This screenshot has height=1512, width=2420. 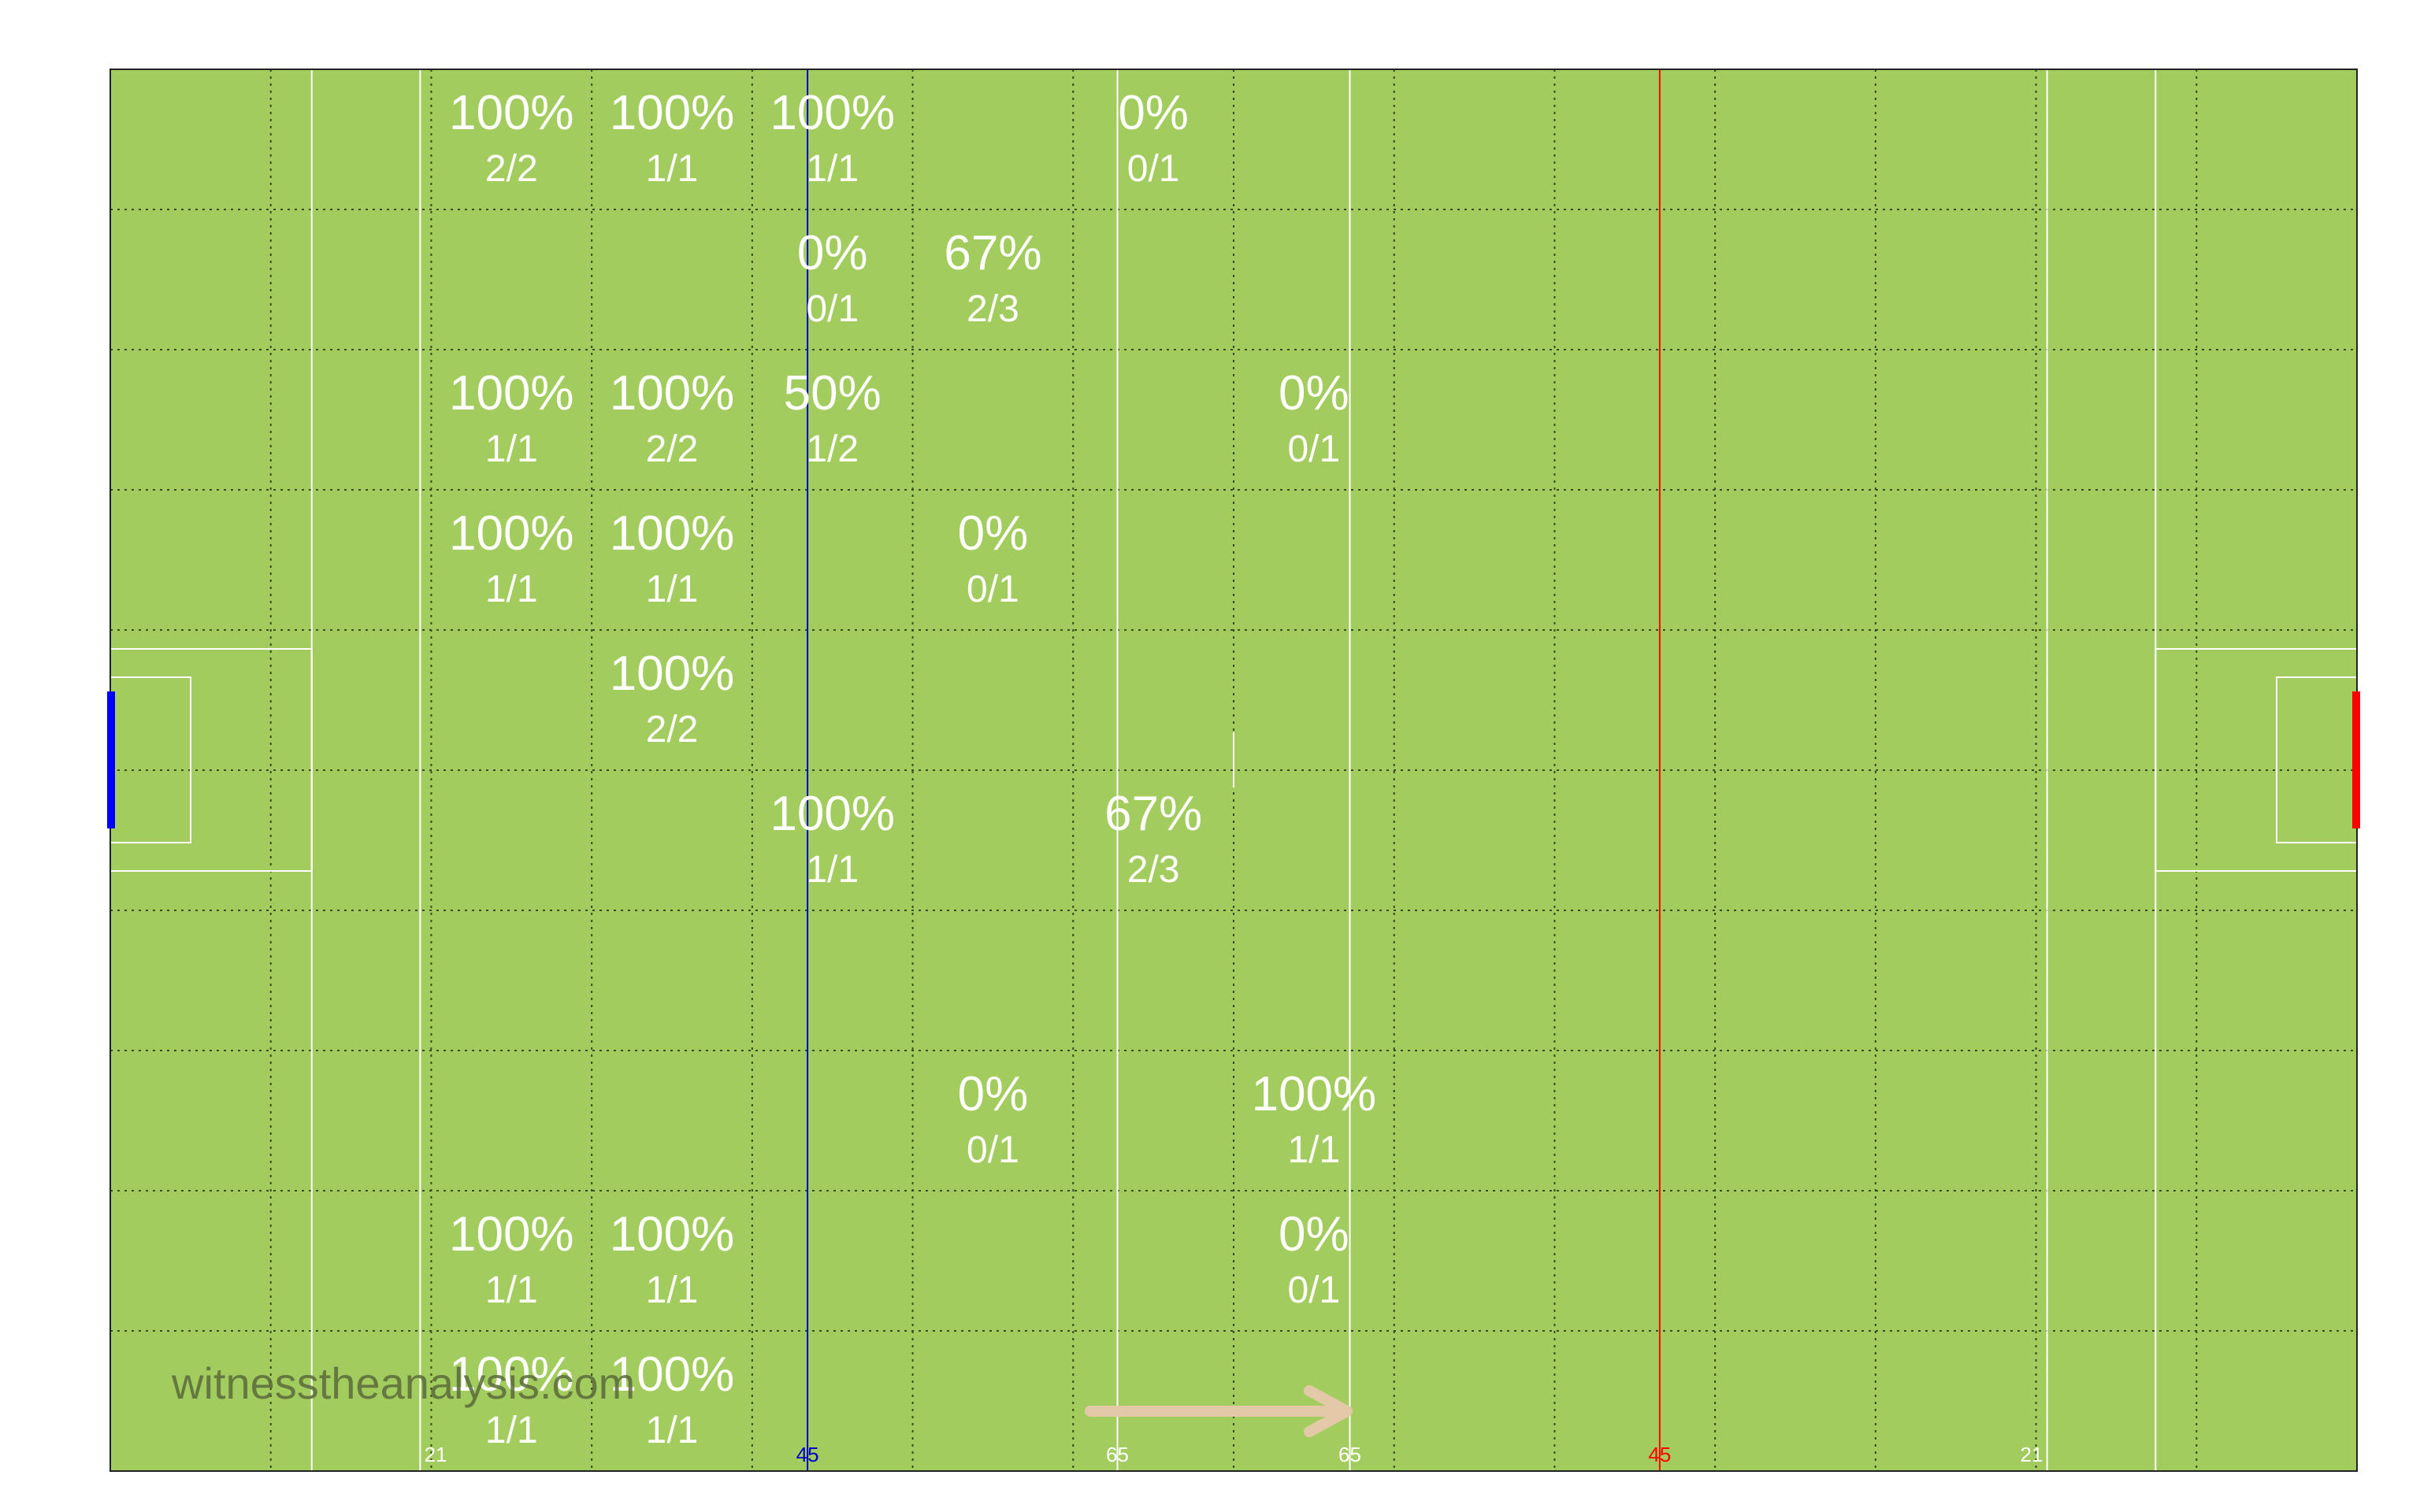 What do you see at coordinates (1234, 1454) in the screenshot?
I see `line-labels: 21 45 65 65 45 21` at bounding box center [1234, 1454].